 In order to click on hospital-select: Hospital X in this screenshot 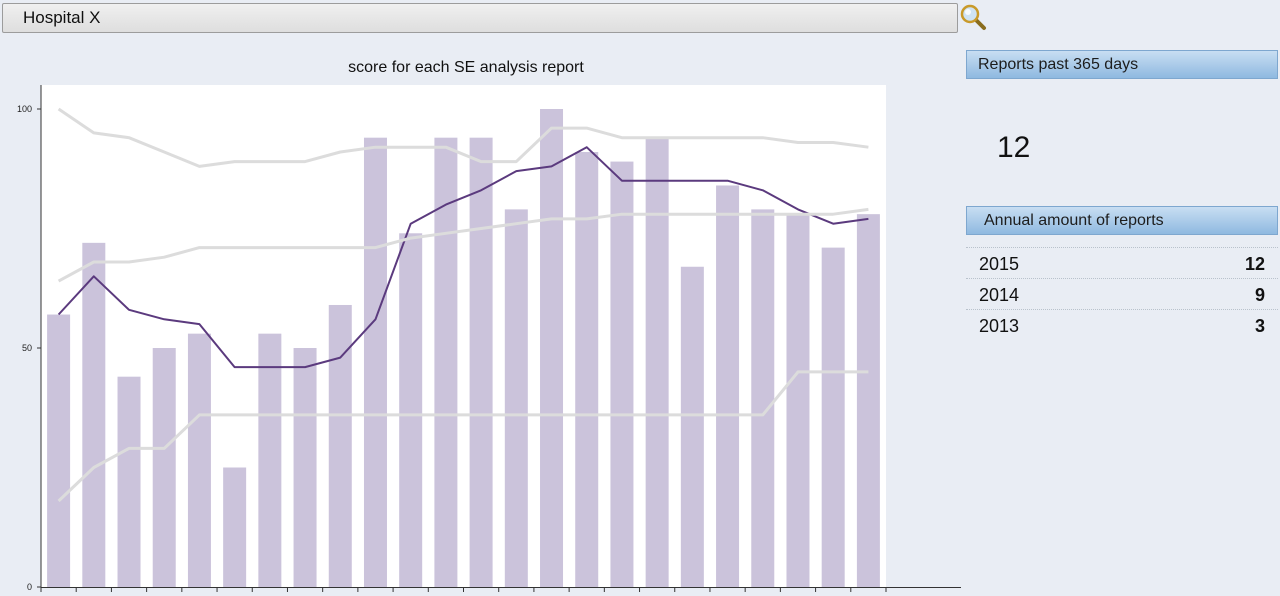, I will do `click(480, 18)`.